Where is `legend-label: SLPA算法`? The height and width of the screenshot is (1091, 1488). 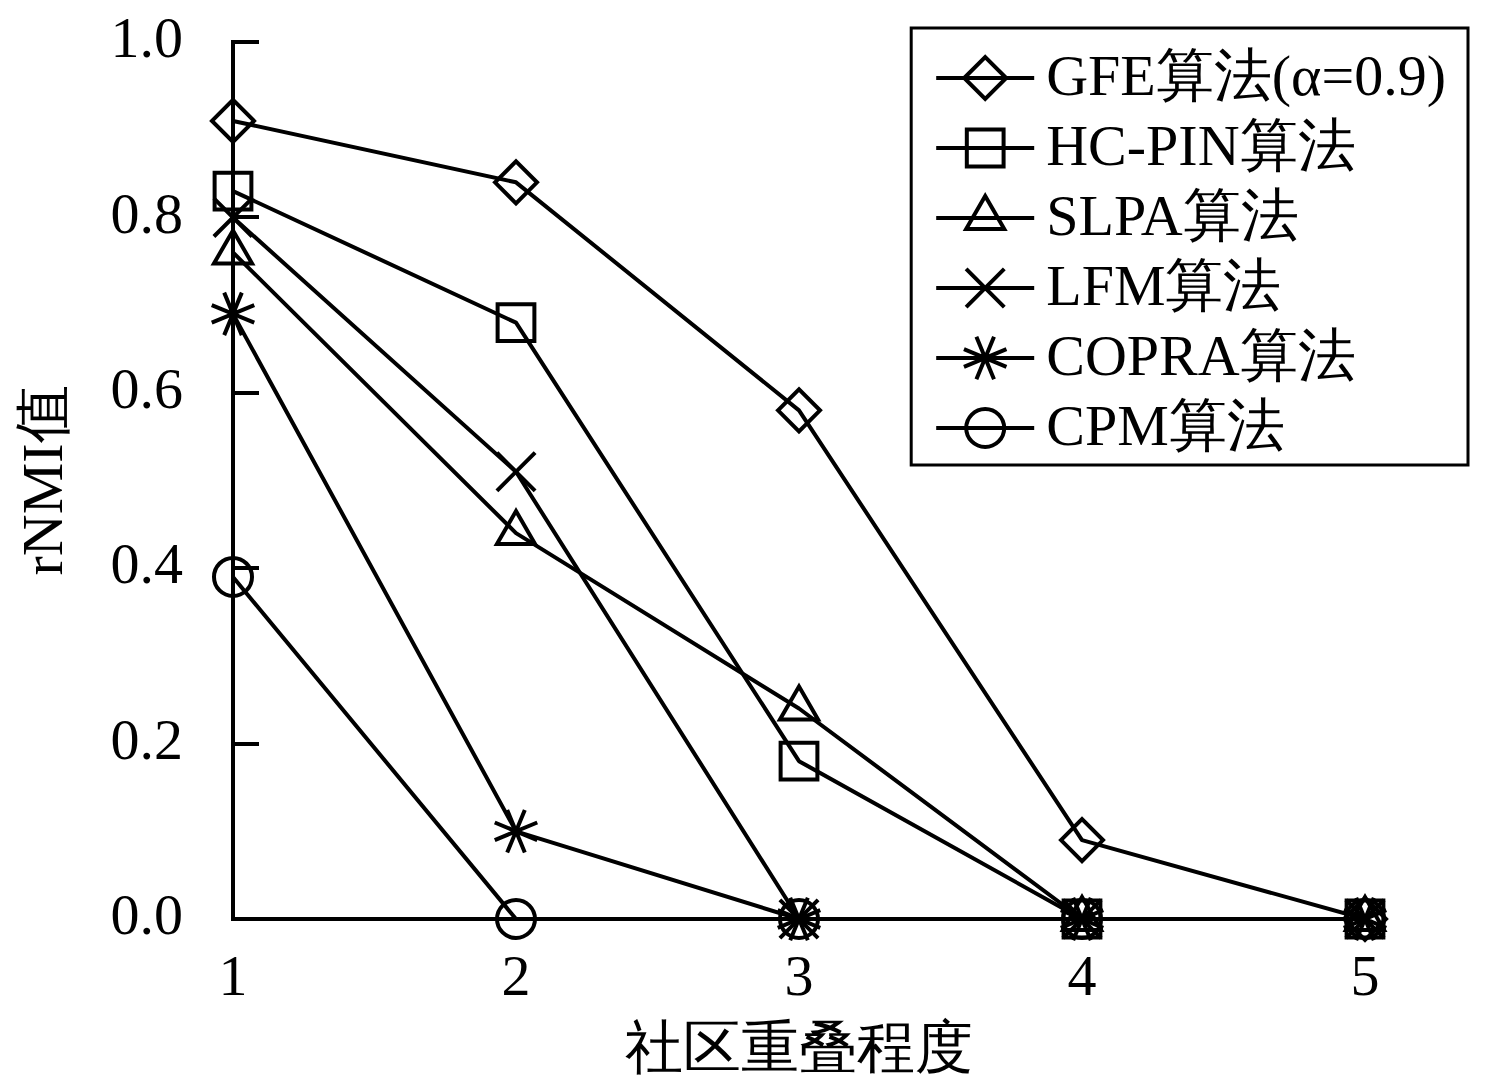 legend-label: SLPA算法 is located at coordinates (1172, 216).